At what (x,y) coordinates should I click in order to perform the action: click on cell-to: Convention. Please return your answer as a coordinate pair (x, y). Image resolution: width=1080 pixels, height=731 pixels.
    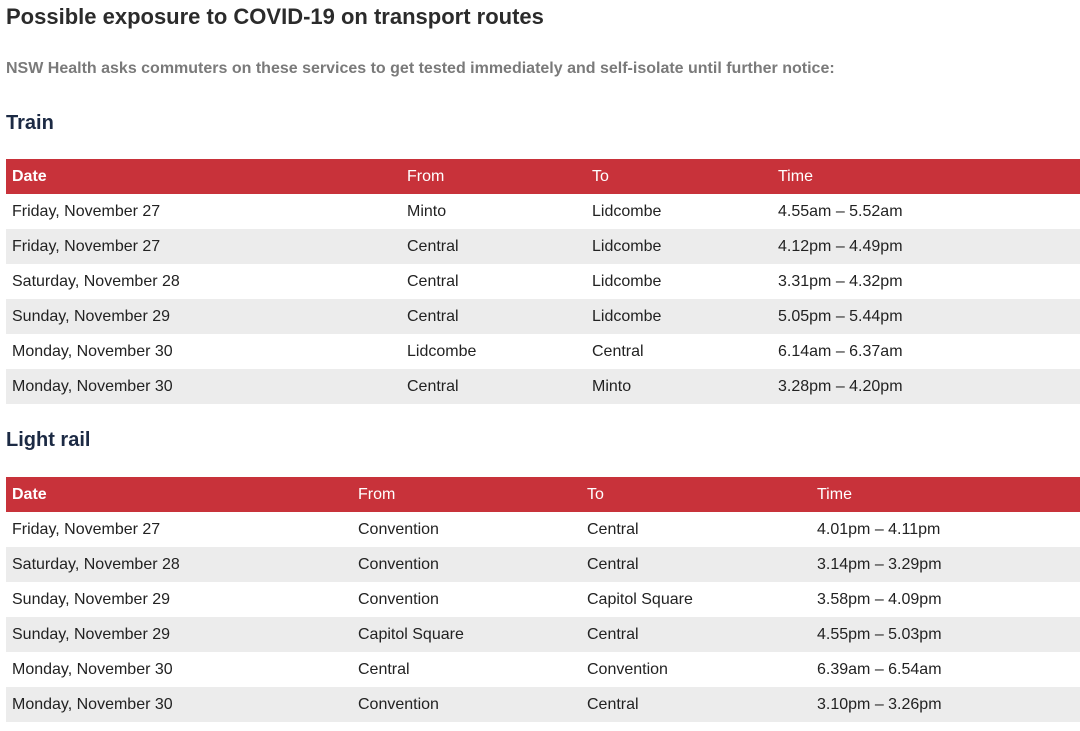
    Looking at the image, I should click on (696, 669).